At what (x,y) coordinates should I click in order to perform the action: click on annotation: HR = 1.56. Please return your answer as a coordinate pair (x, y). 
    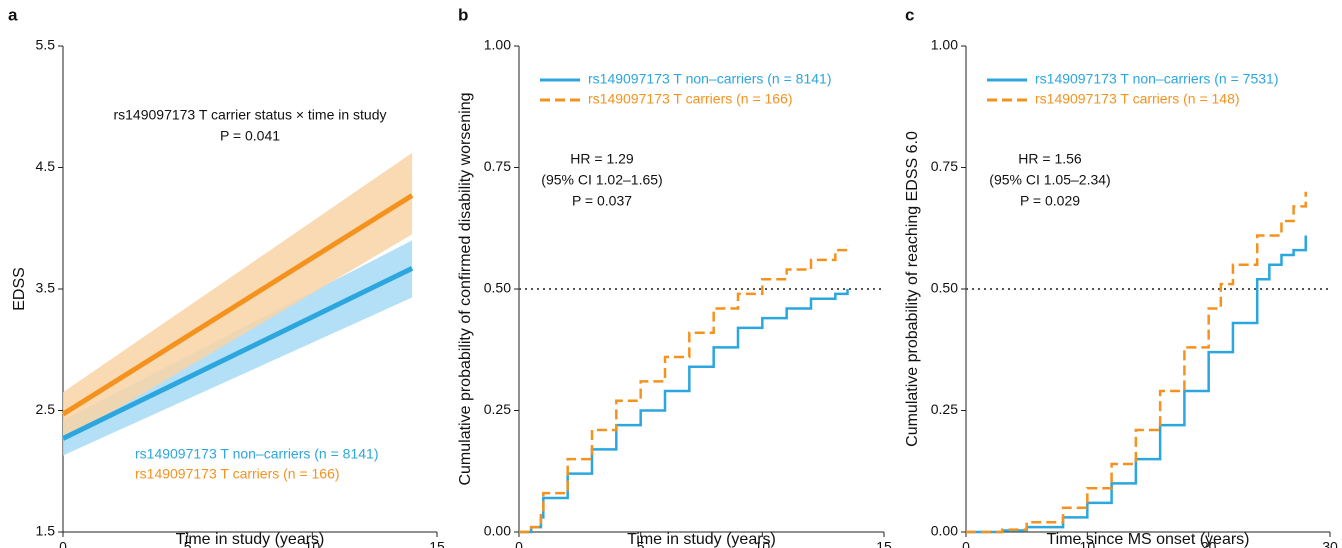
    Looking at the image, I should click on (1050, 159).